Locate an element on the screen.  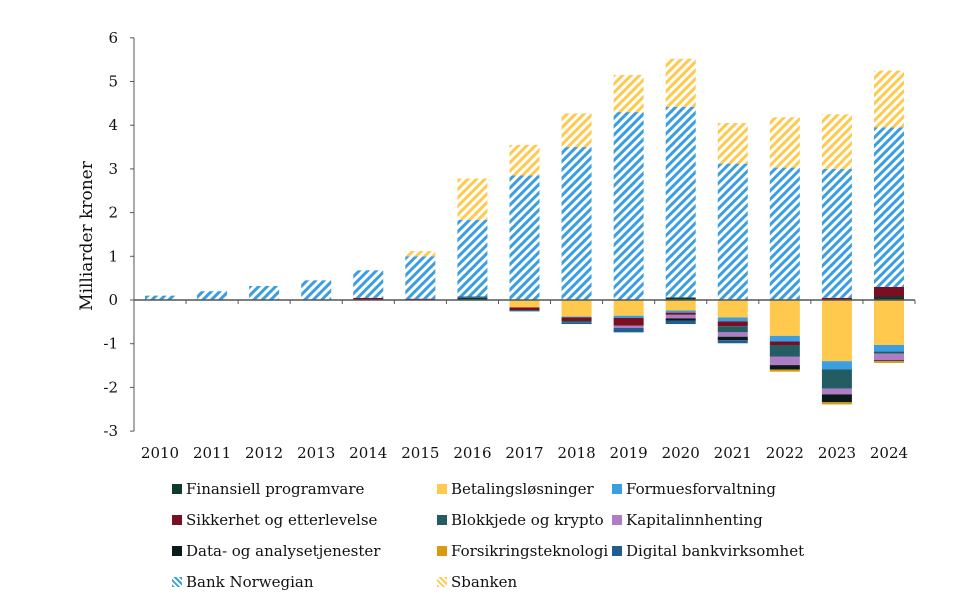
bar-segment-forsikringsteknologi-2023 is located at coordinates (836, 403).